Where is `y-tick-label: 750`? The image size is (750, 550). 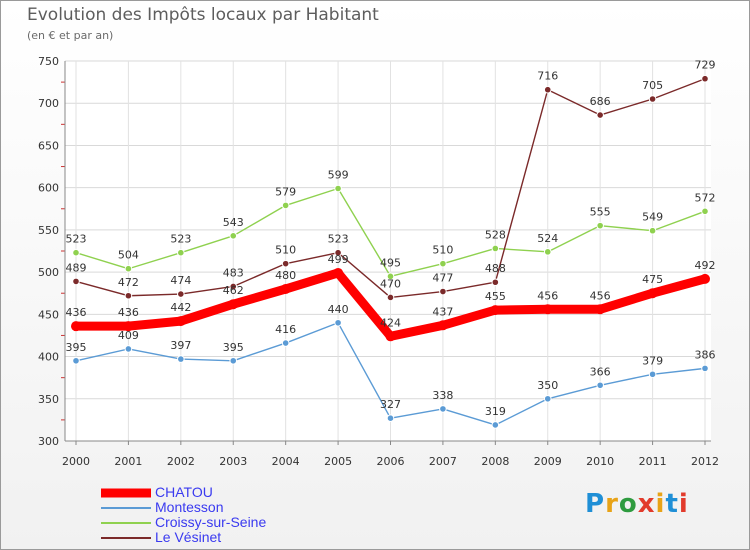 y-tick-label: 750 is located at coordinates (48, 61).